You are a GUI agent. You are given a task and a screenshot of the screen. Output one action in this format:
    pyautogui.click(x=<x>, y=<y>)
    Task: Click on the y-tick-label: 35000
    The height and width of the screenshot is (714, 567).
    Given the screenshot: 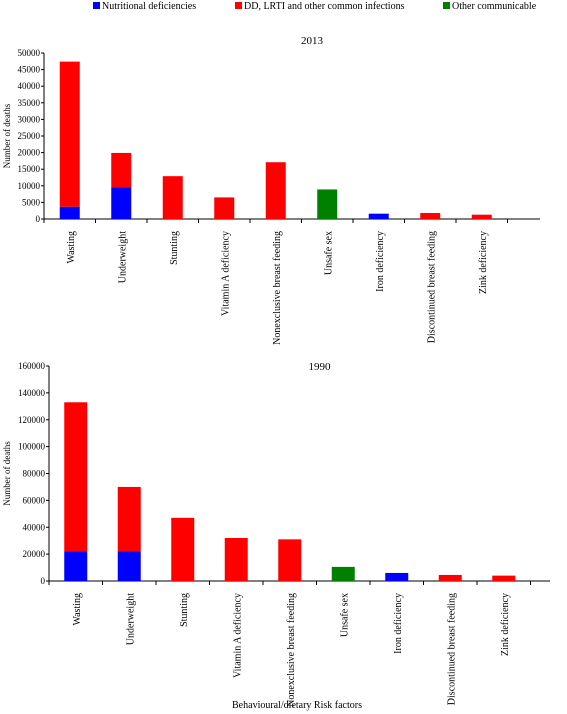 What is the action you would take?
    pyautogui.click(x=29, y=103)
    